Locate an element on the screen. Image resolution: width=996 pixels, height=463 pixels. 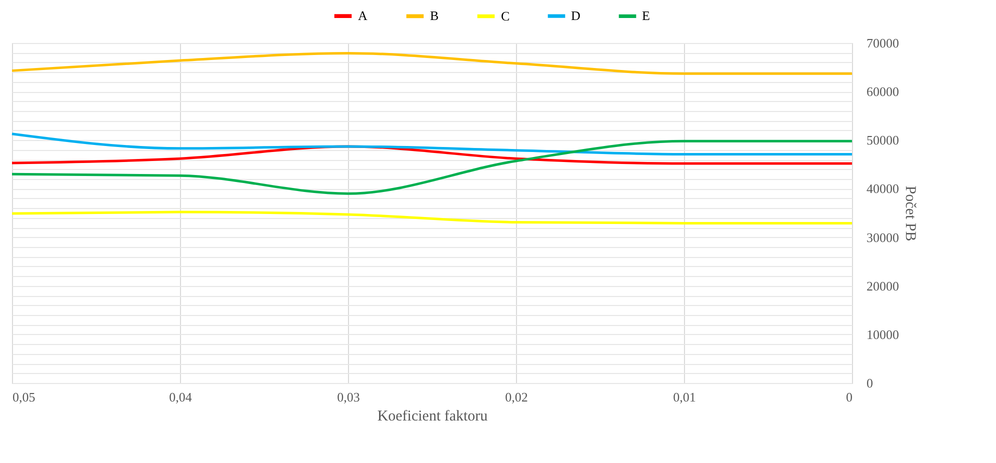
legend-label: D is located at coordinates (575, 16).